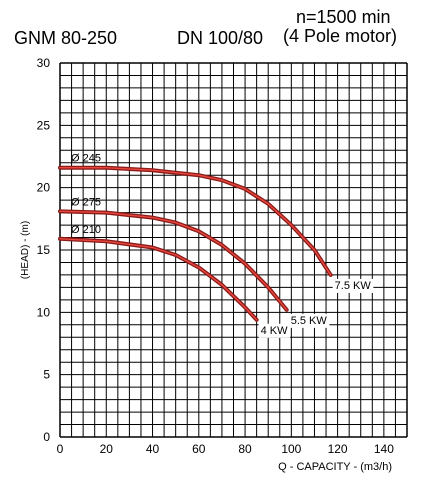 Image resolution: width=438 pixels, height=483 pixels. I want to click on y-tick-label: 25, so click(44, 125).